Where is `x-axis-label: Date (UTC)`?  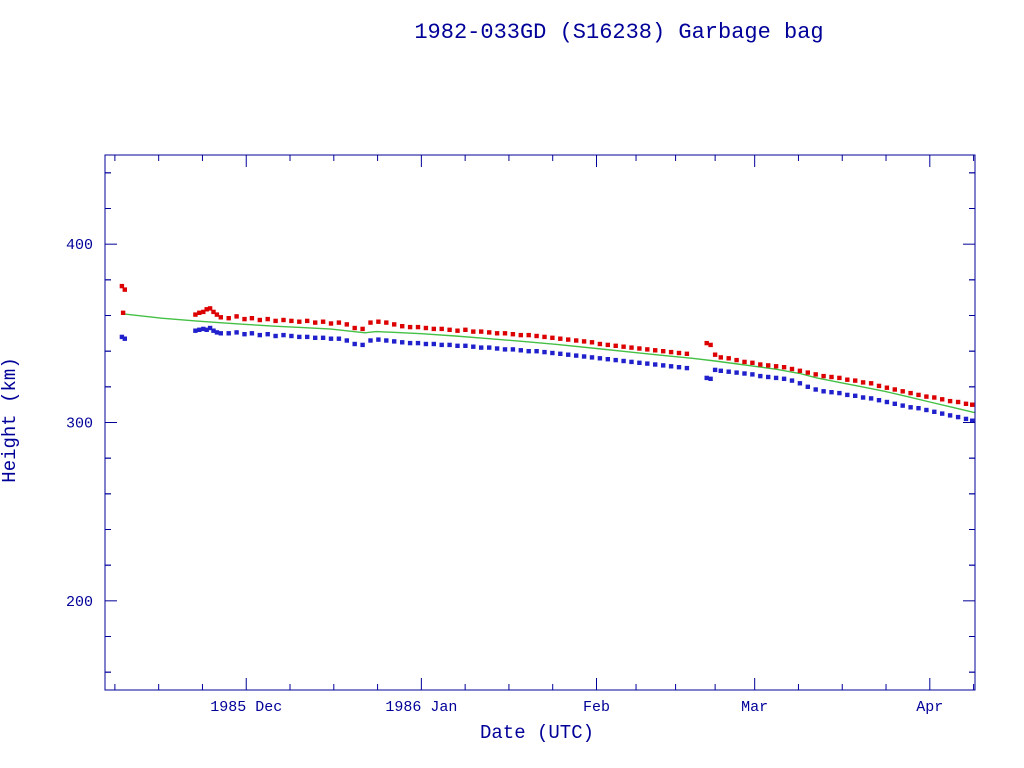
x-axis-label: Date (UTC) is located at coordinates (537, 733).